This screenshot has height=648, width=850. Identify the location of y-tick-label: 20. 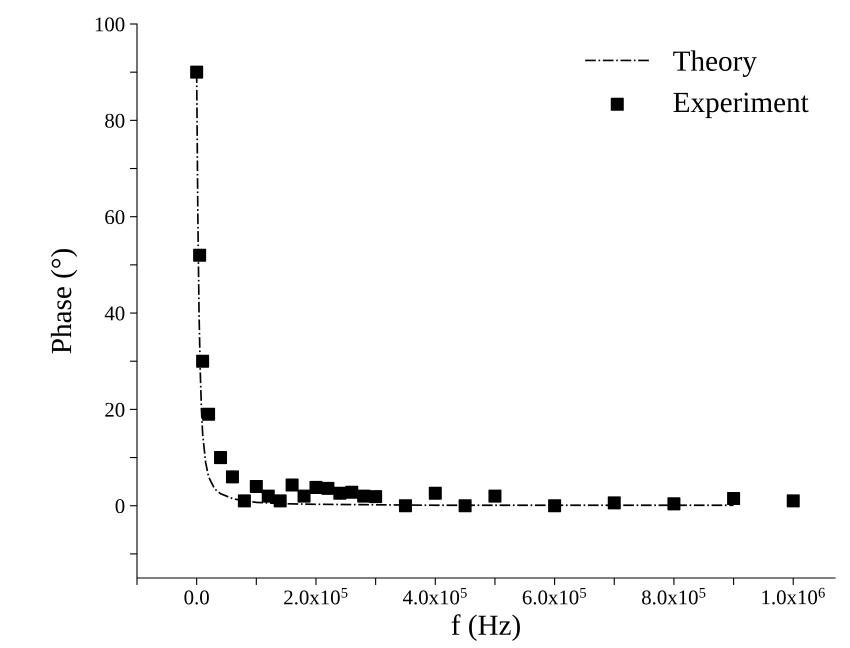
(114, 409).